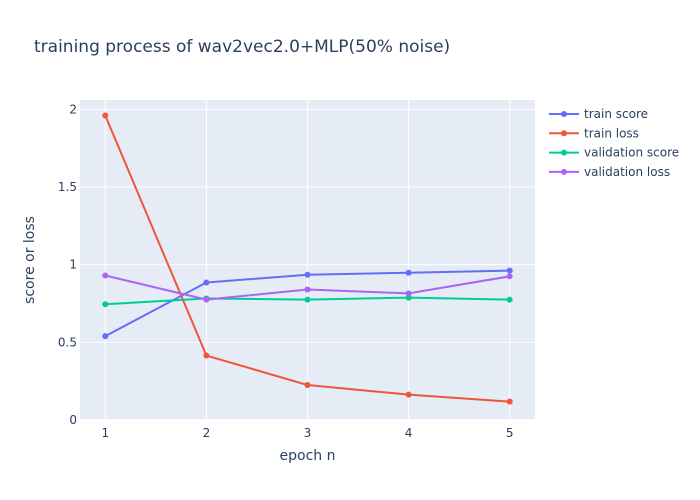 The height and width of the screenshot is (500, 700). What do you see at coordinates (308, 433) in the screenshot?
I see `x-tick-label: 3` at bounding box center [308, 433].